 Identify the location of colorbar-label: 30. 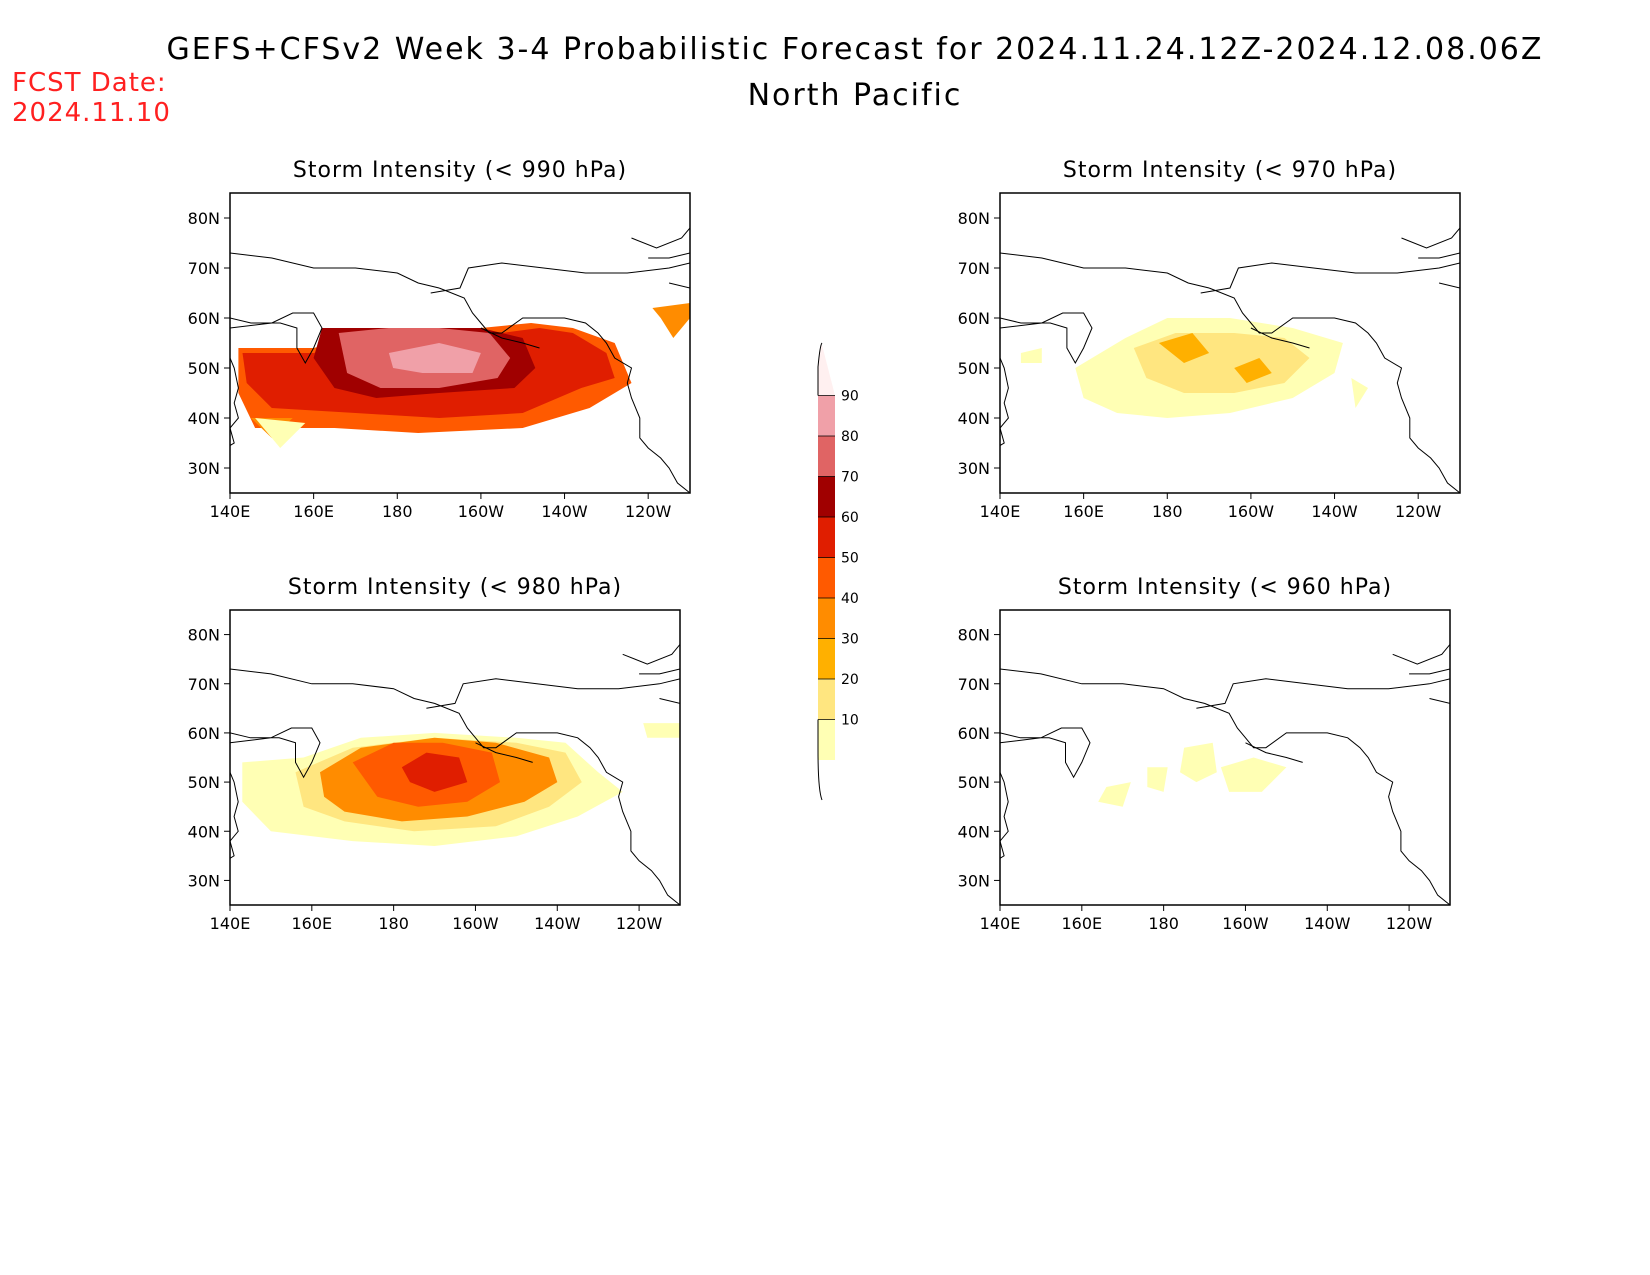
(850, 640).